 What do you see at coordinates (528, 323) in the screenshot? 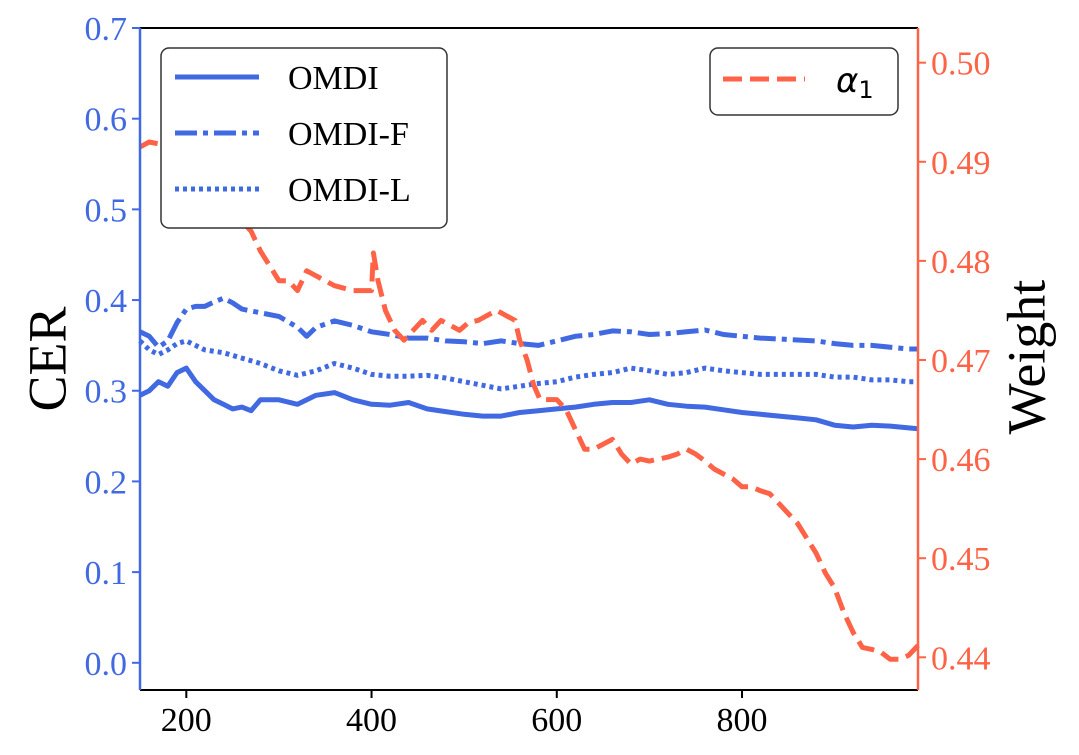
I see `series-line-omdi-f` at bounding box center [528, 323].